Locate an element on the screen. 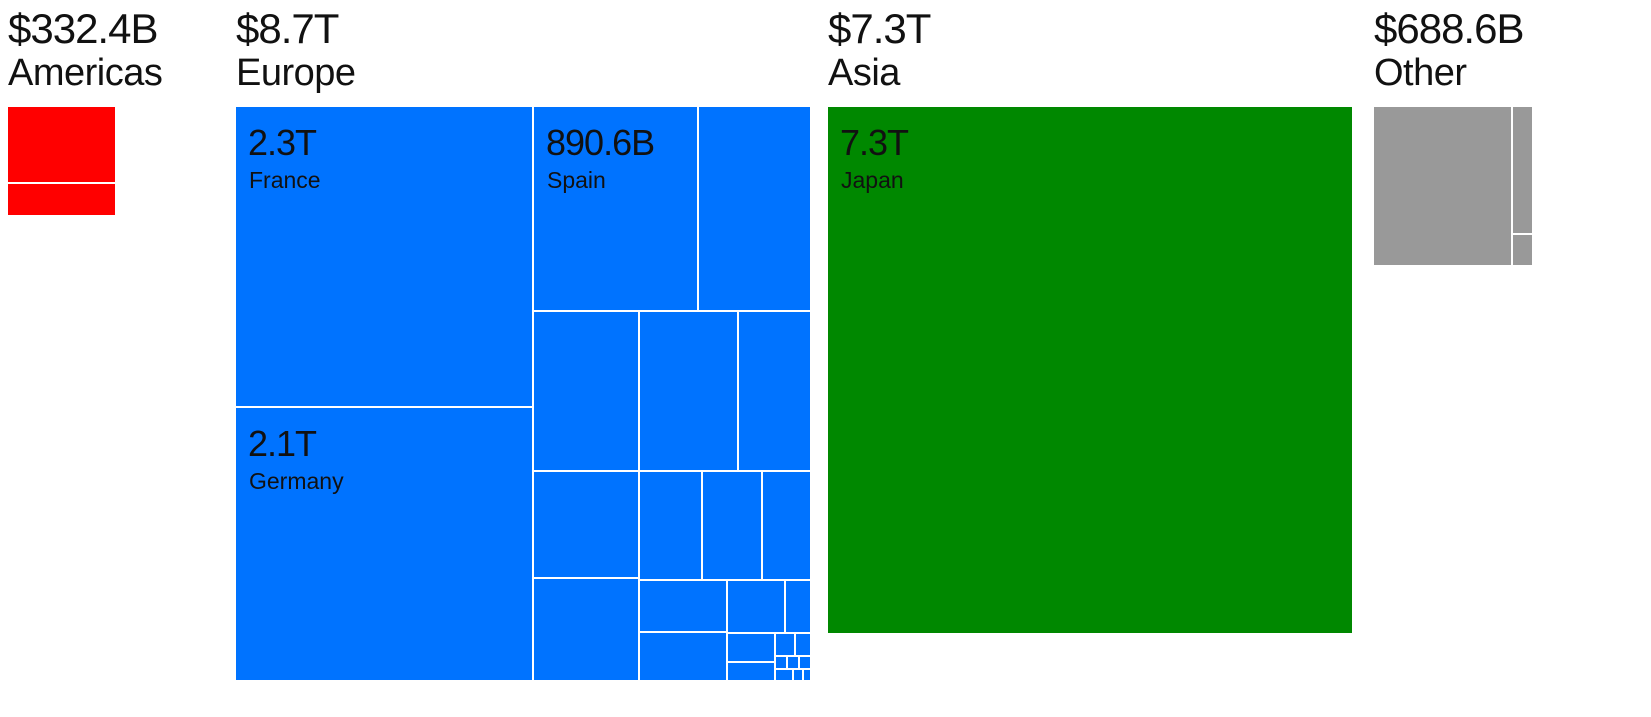  treemap-cell-germany: 2.1T Germany is located at coordinates (385, 545).